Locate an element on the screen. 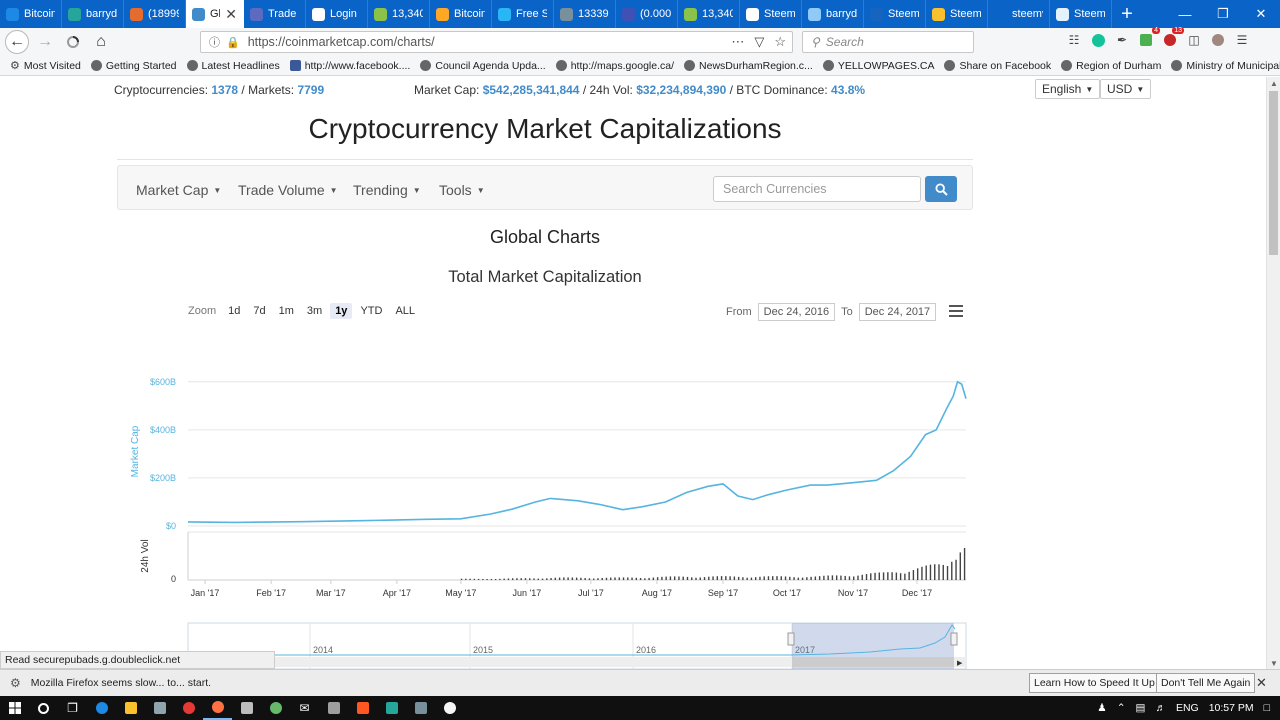 The width and height of the screenshot is (1280, 720). navigator-scroll-thumb is located at coordinates (873, 662).